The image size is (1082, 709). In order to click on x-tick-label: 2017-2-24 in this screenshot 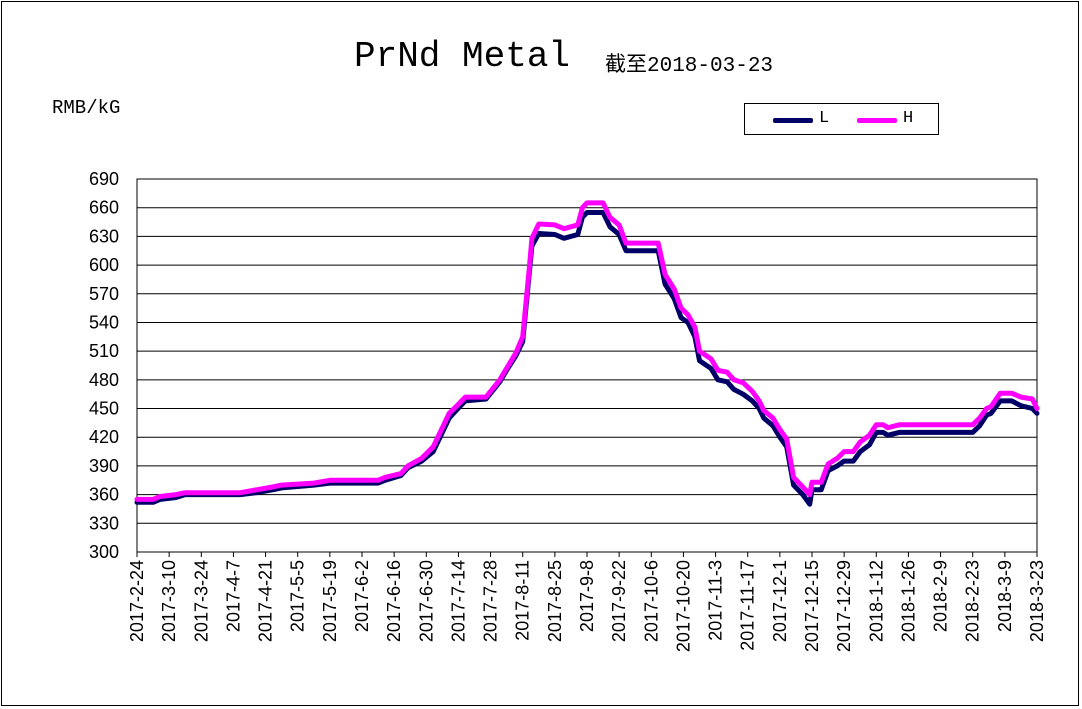, I will do `click(137, 601)`.